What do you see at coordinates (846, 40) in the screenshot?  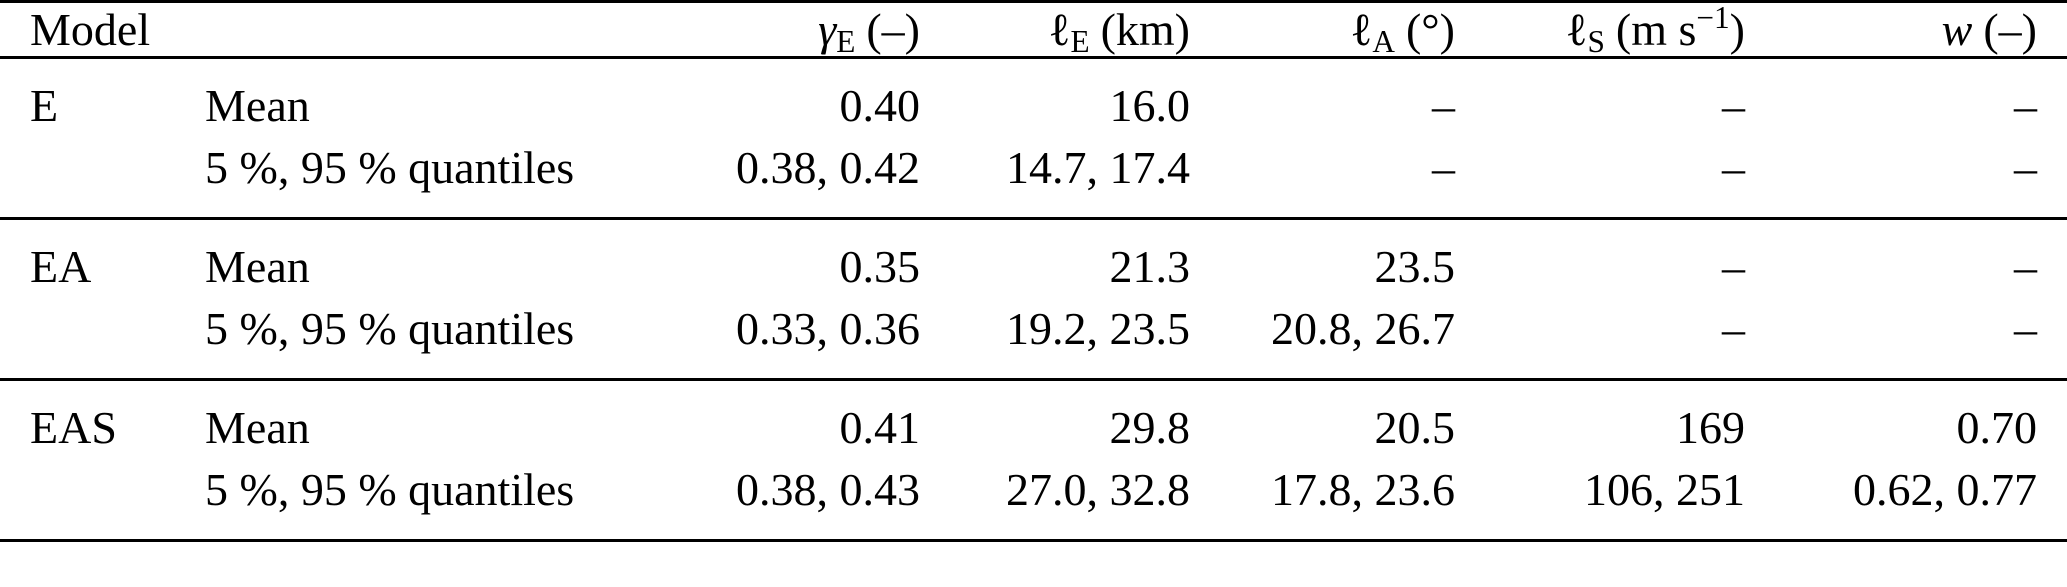 I see `gamma-subscript: E` at bounding box center [846, 40].